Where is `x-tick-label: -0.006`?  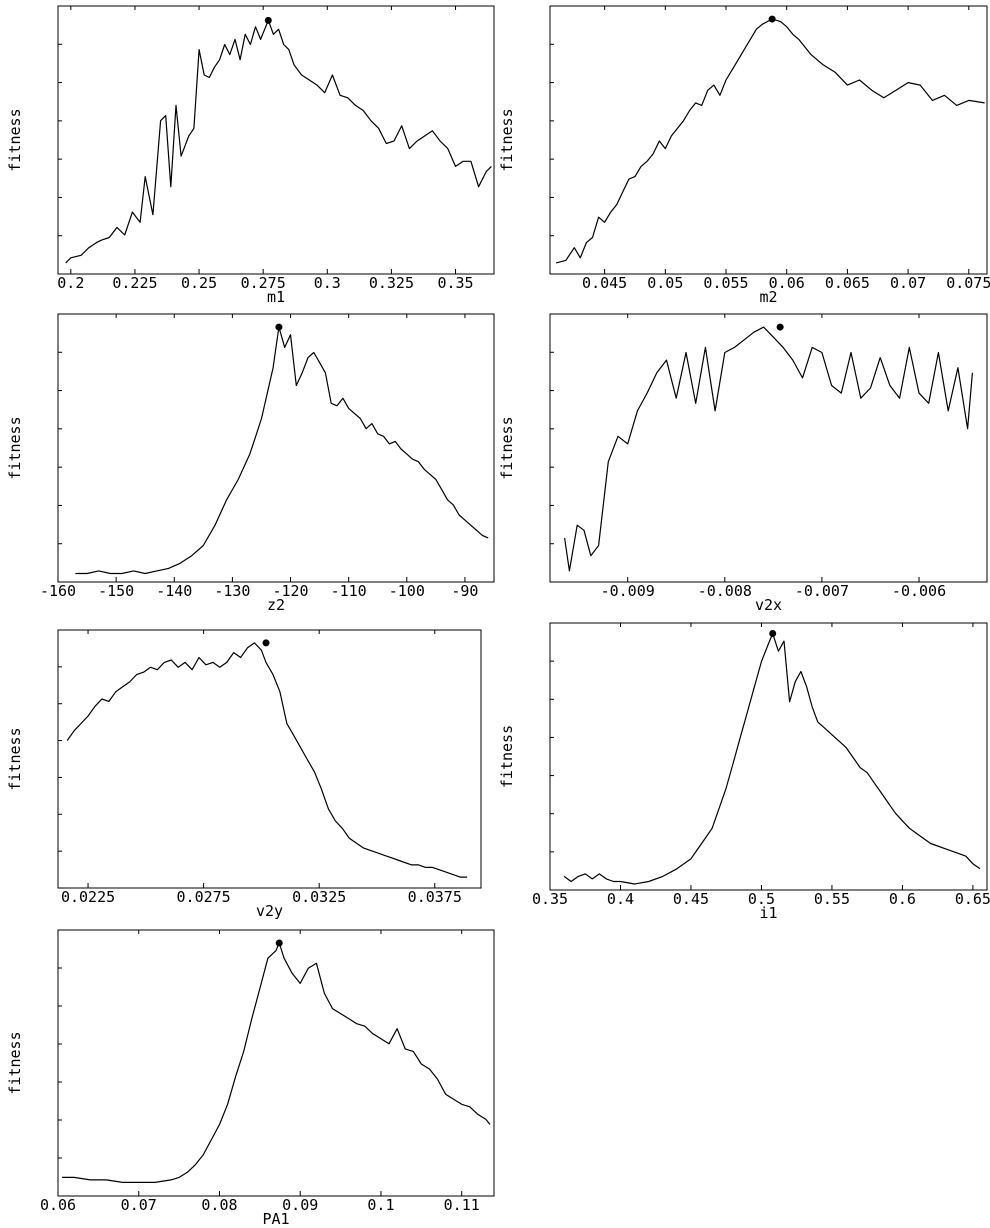 x-tick-label: -0.006 is located at coordinates (919, 591).